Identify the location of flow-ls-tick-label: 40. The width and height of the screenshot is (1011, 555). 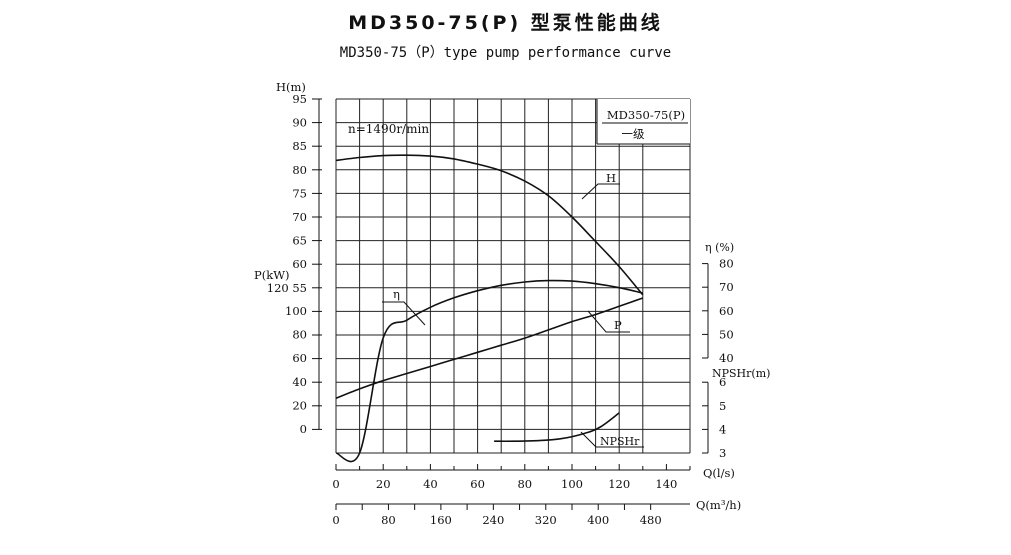
(430, 484).